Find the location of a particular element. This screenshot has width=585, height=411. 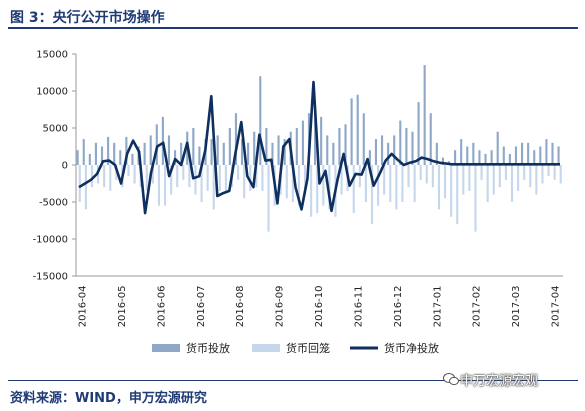

figure-header: 图 3：央行公开市场操作 is located at coordinates (293, 16).